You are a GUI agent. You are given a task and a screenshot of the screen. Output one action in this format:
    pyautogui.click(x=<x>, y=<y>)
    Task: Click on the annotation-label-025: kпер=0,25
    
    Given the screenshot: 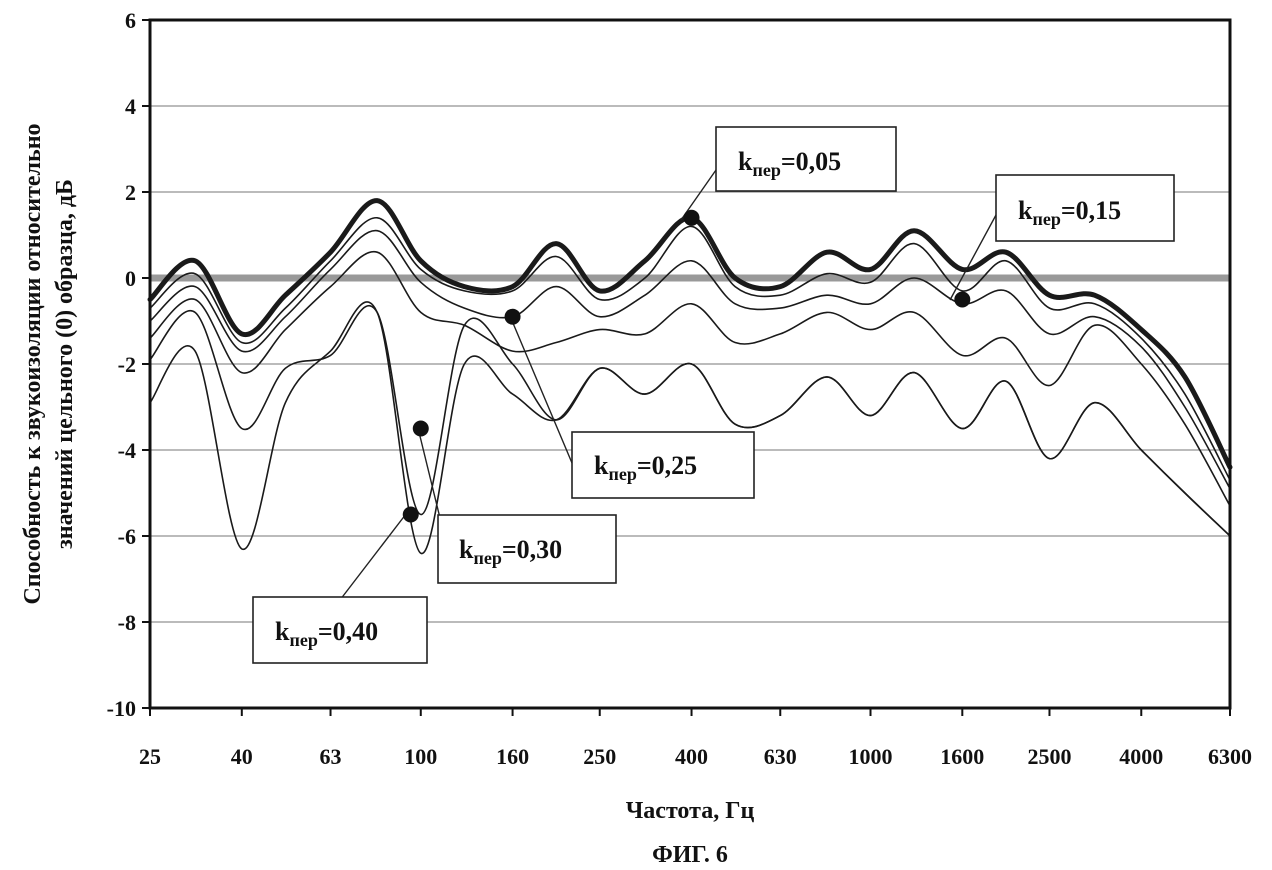 What is the action you would take?
    pyautogui.click(x=645, y=467)
    